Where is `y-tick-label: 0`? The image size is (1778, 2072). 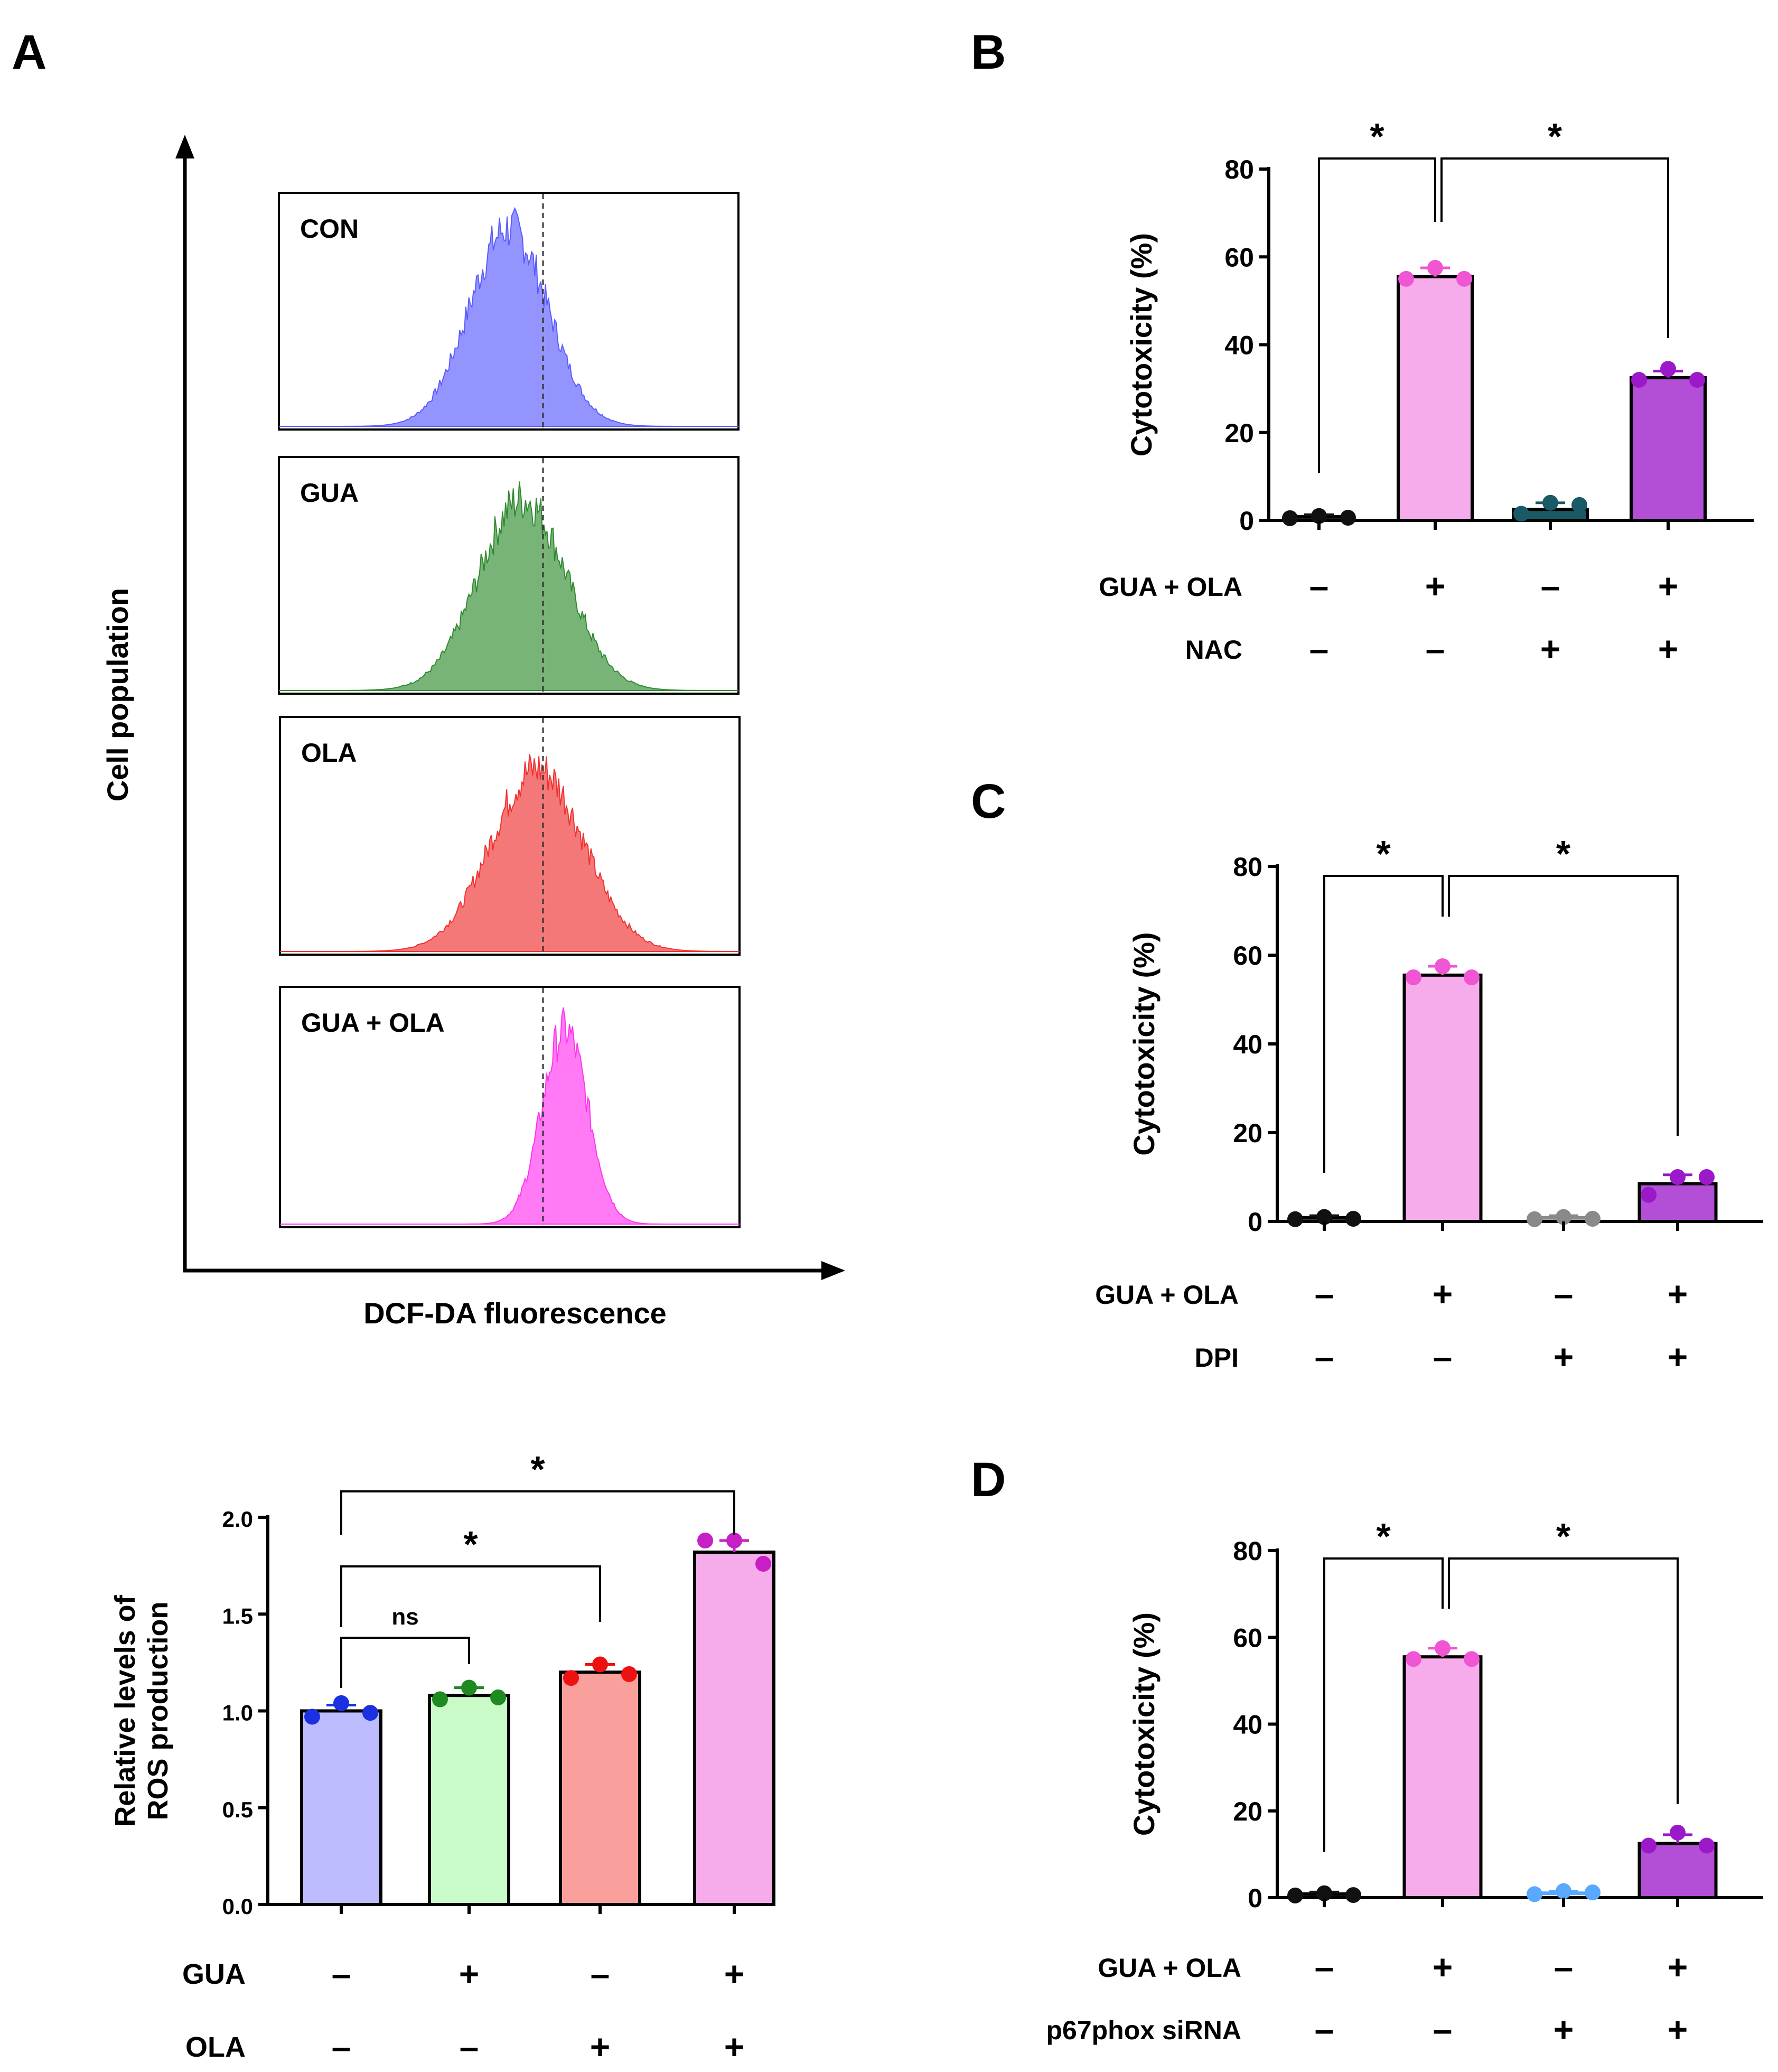
y-tick-label: 0 is located at coordinates (1246, 521).